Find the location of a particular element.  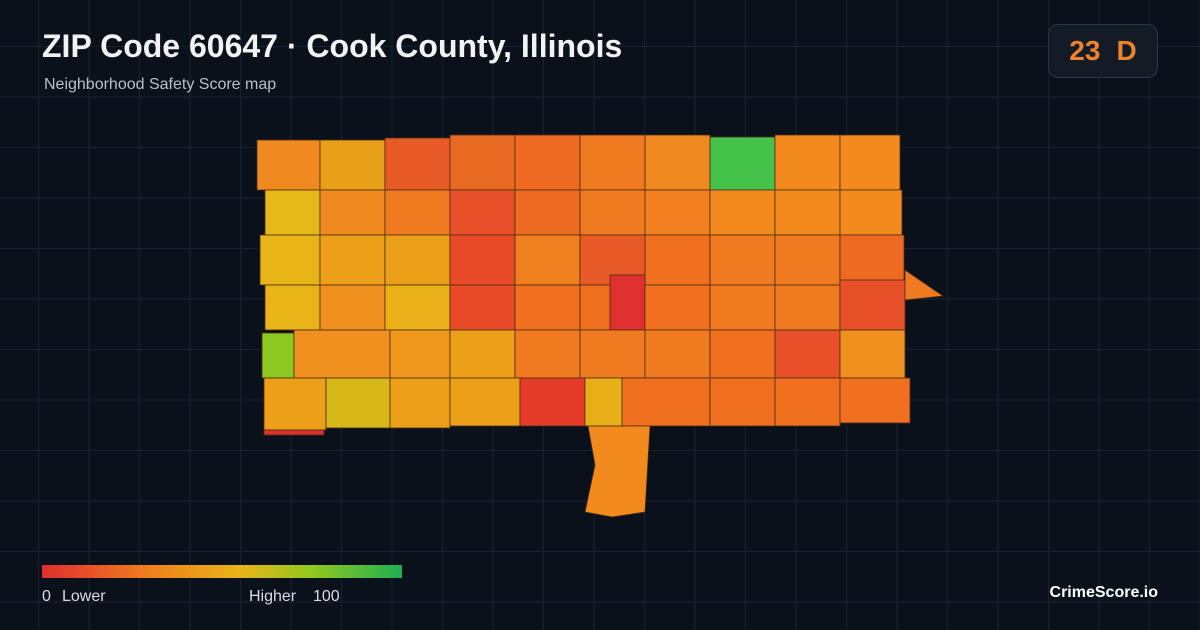

subtitle: Neighborhood Safety Score map is located at coordinates (160, 84).